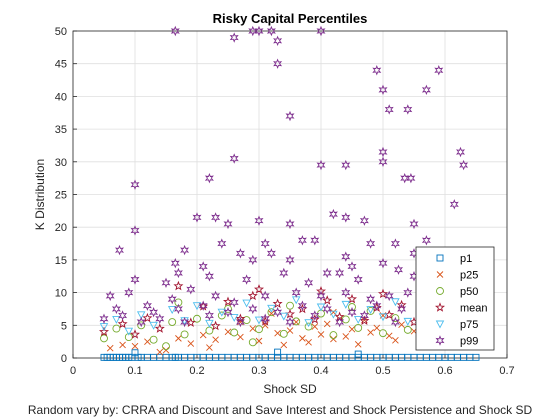  I want to click on legend-box, so click(455, 298).